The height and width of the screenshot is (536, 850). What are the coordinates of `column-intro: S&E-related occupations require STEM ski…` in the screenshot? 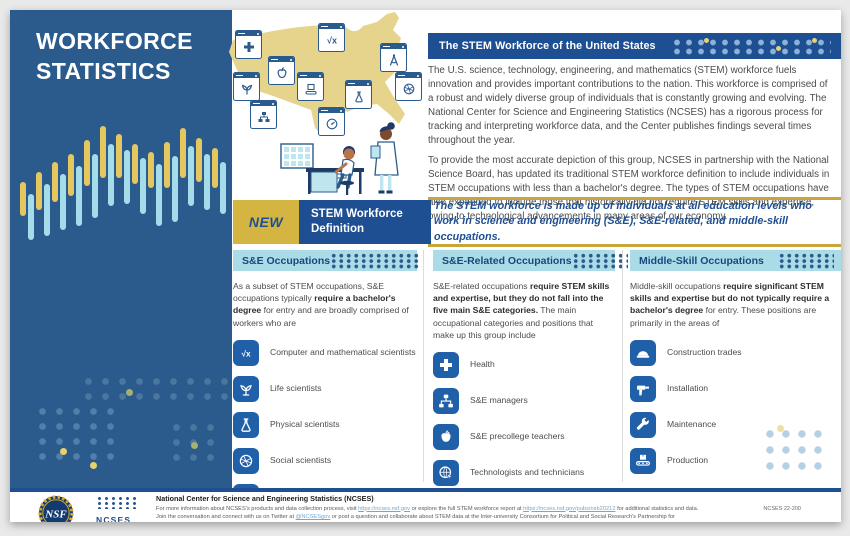 It's located at (521, 310).